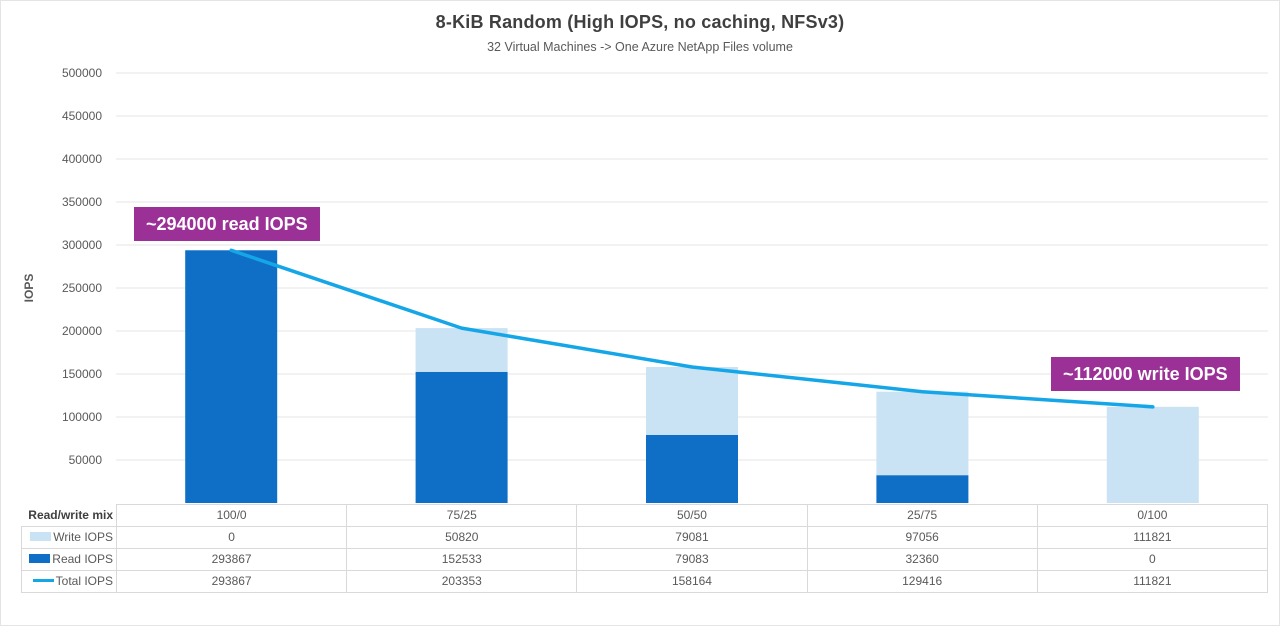 The image size is (1280, 626). Describe the element at coordinates (82, 288) in the screenshot. I see `y-tick-label: 250000` at that location.